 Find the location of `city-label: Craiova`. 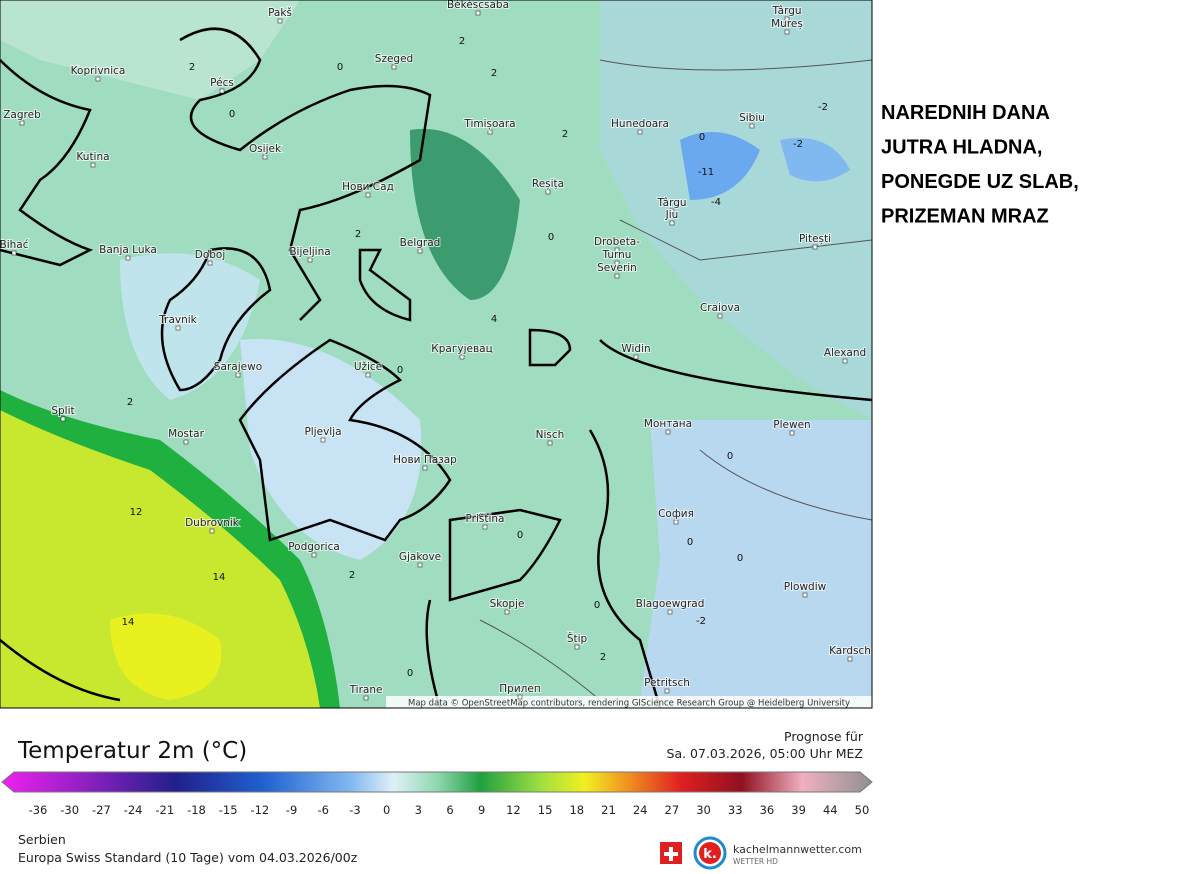

city-label: Craiova is located at coordinates (720, 308).